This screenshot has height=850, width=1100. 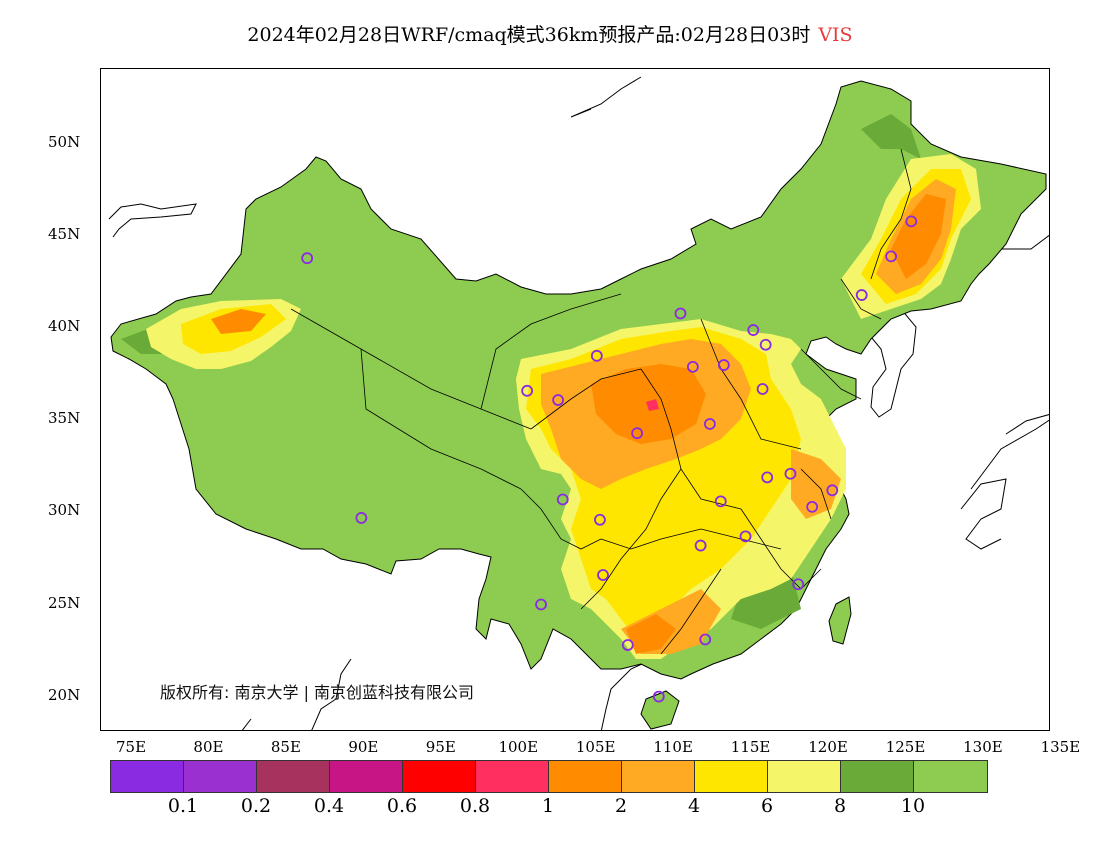 I want to click on taiwan-island, so click(x=840, y=620).